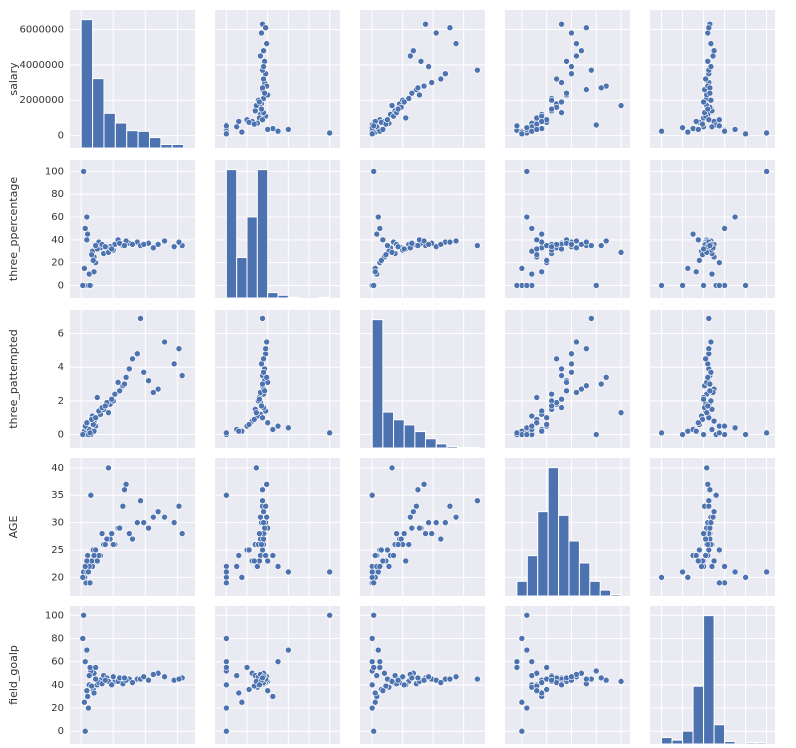  What do you see at coordinates (41, 29) in the screenshot?
I see `y-tick-label: 6000000` at bounding box center [41, 29].